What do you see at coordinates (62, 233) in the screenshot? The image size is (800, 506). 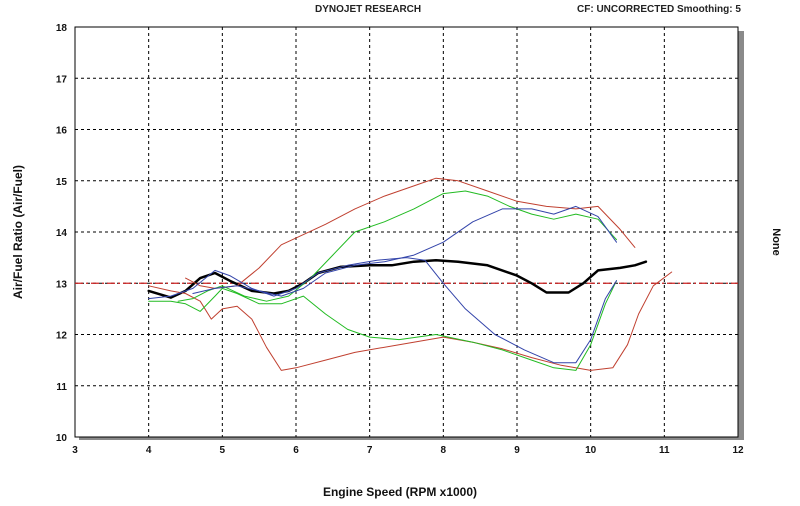 I see `y-tick-label: 14` at bounding box center [62, 233].